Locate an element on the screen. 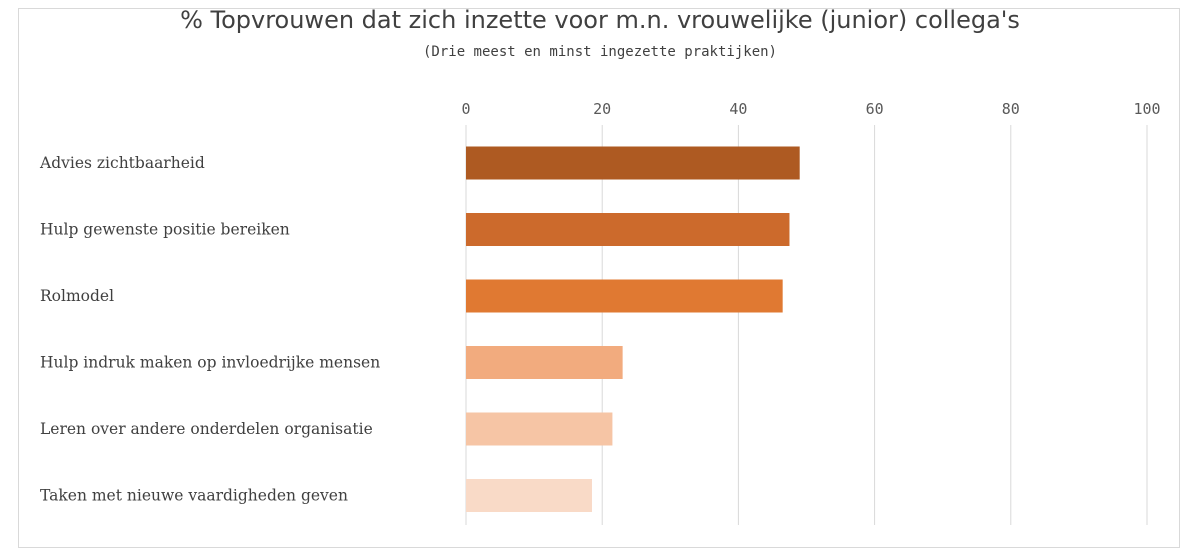 The width and height of the screenshot is (1200, 559). x-tick-label: 100 is located at coordinates (1146, 109).